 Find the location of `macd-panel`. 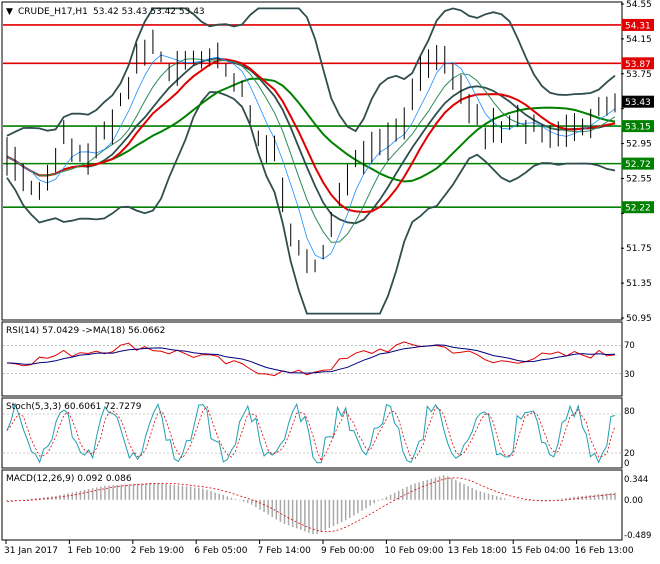

macd-panel is located at coordinates (312, 505).